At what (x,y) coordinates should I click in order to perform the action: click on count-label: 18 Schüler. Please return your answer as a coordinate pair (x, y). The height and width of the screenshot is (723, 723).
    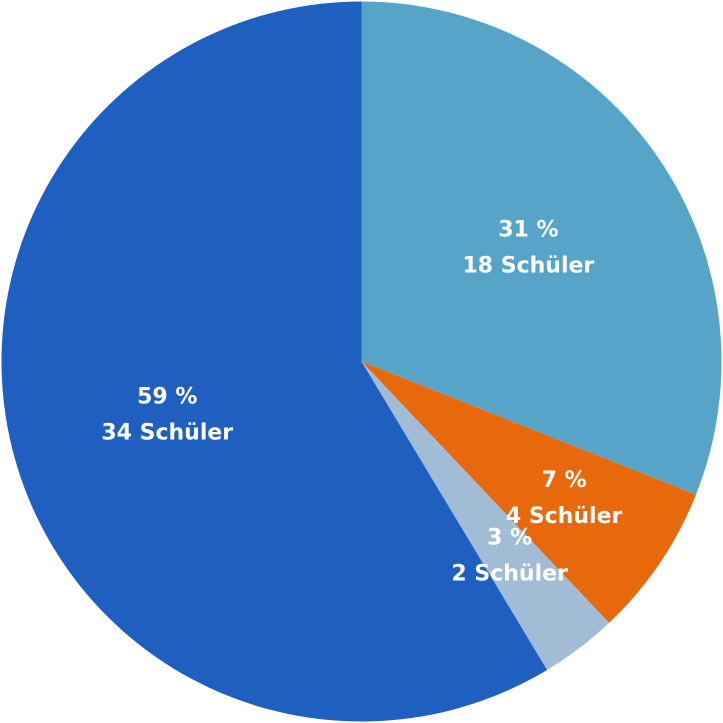
    Looking at the image, I should click on (528, 265).